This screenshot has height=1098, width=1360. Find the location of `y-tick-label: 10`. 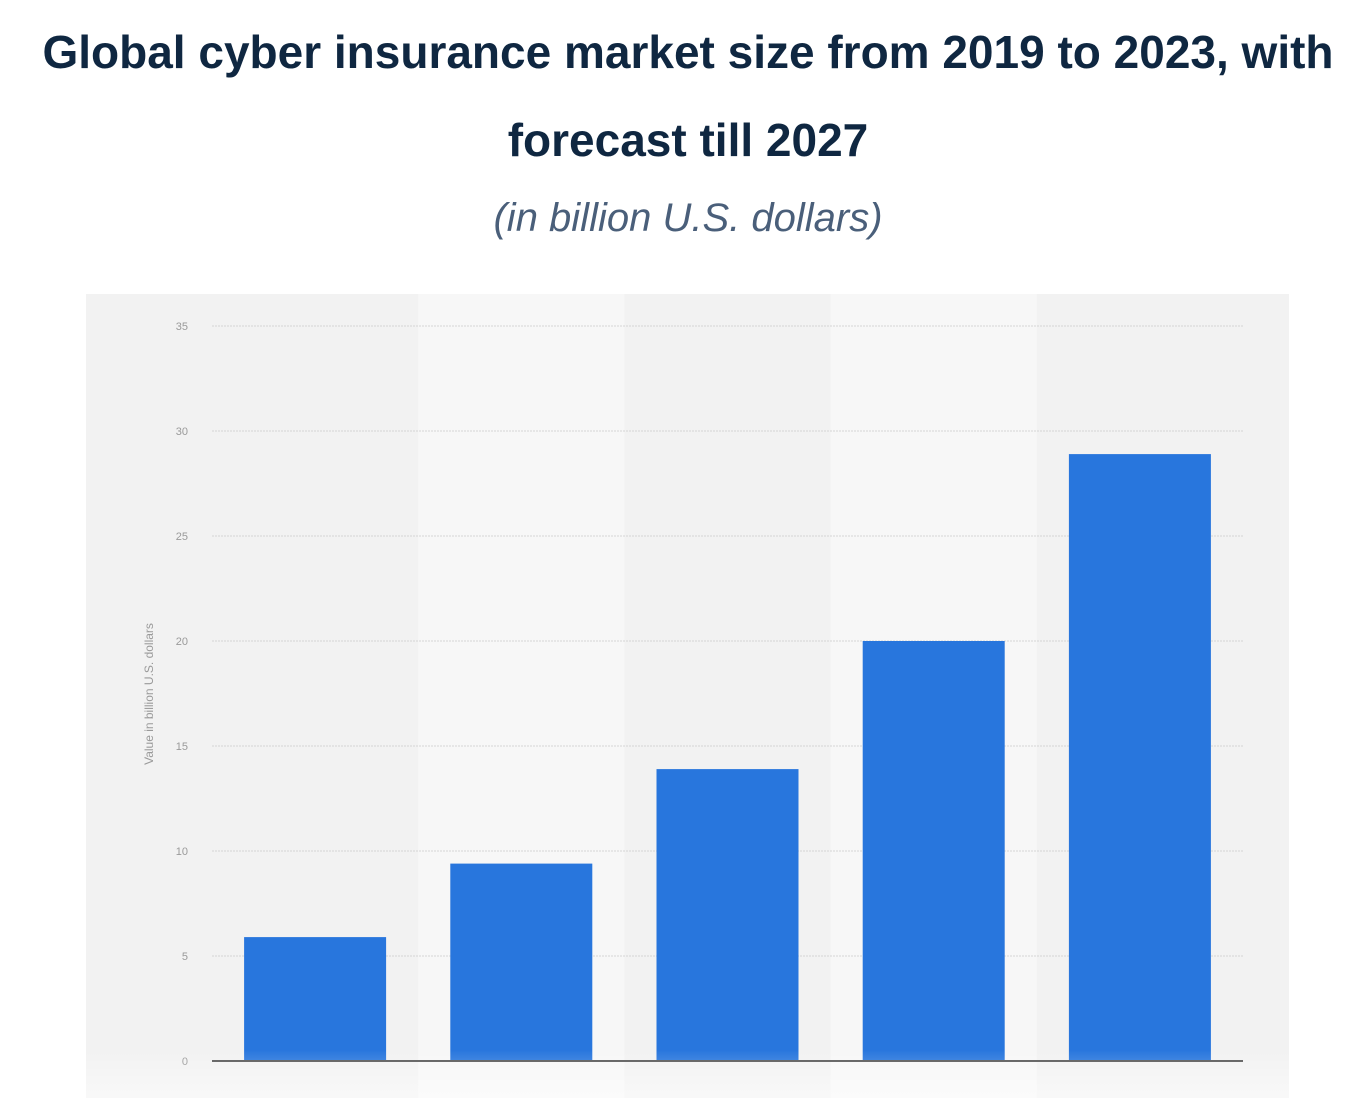

y-tick-label: 10 is located at coordinates (182, 852).